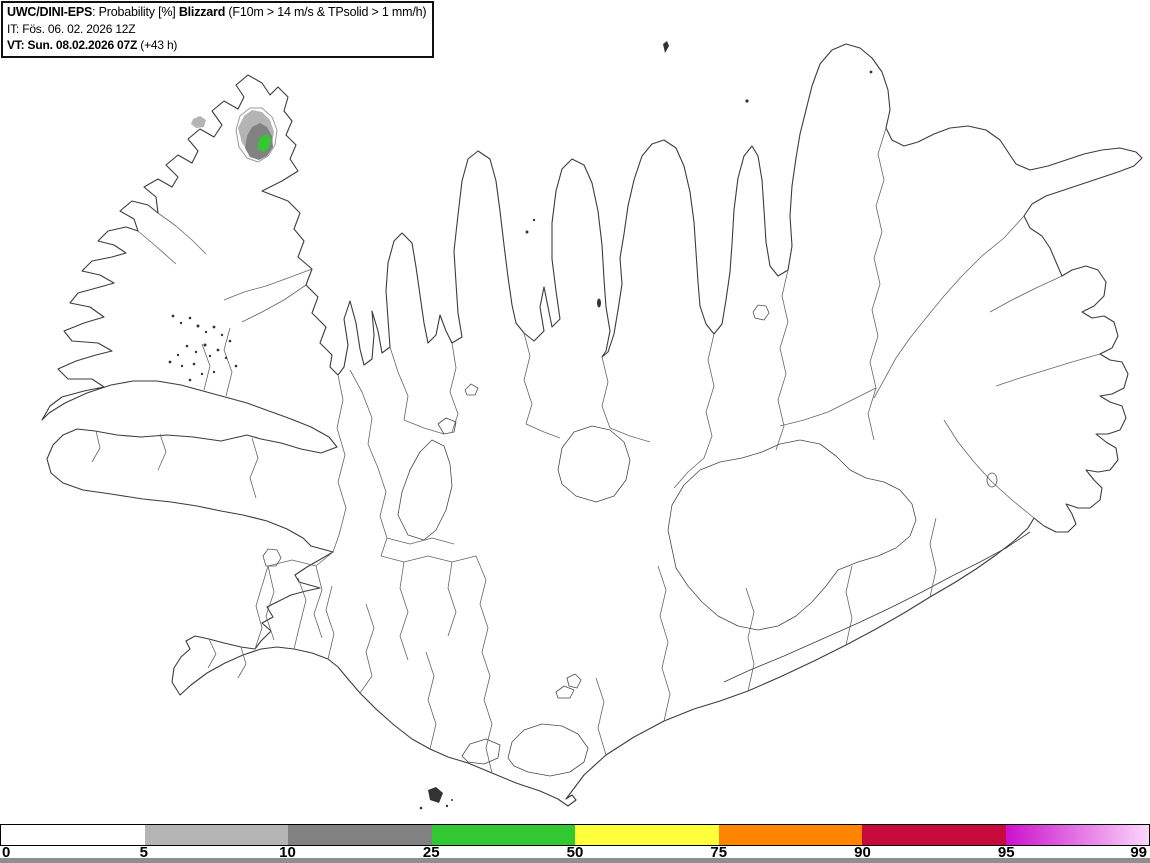 This screenshot has width=1150, height=863. Describe the element at coordinates (232, 135) in the screenshot. I see `blizzard-probability-patch` at that location.